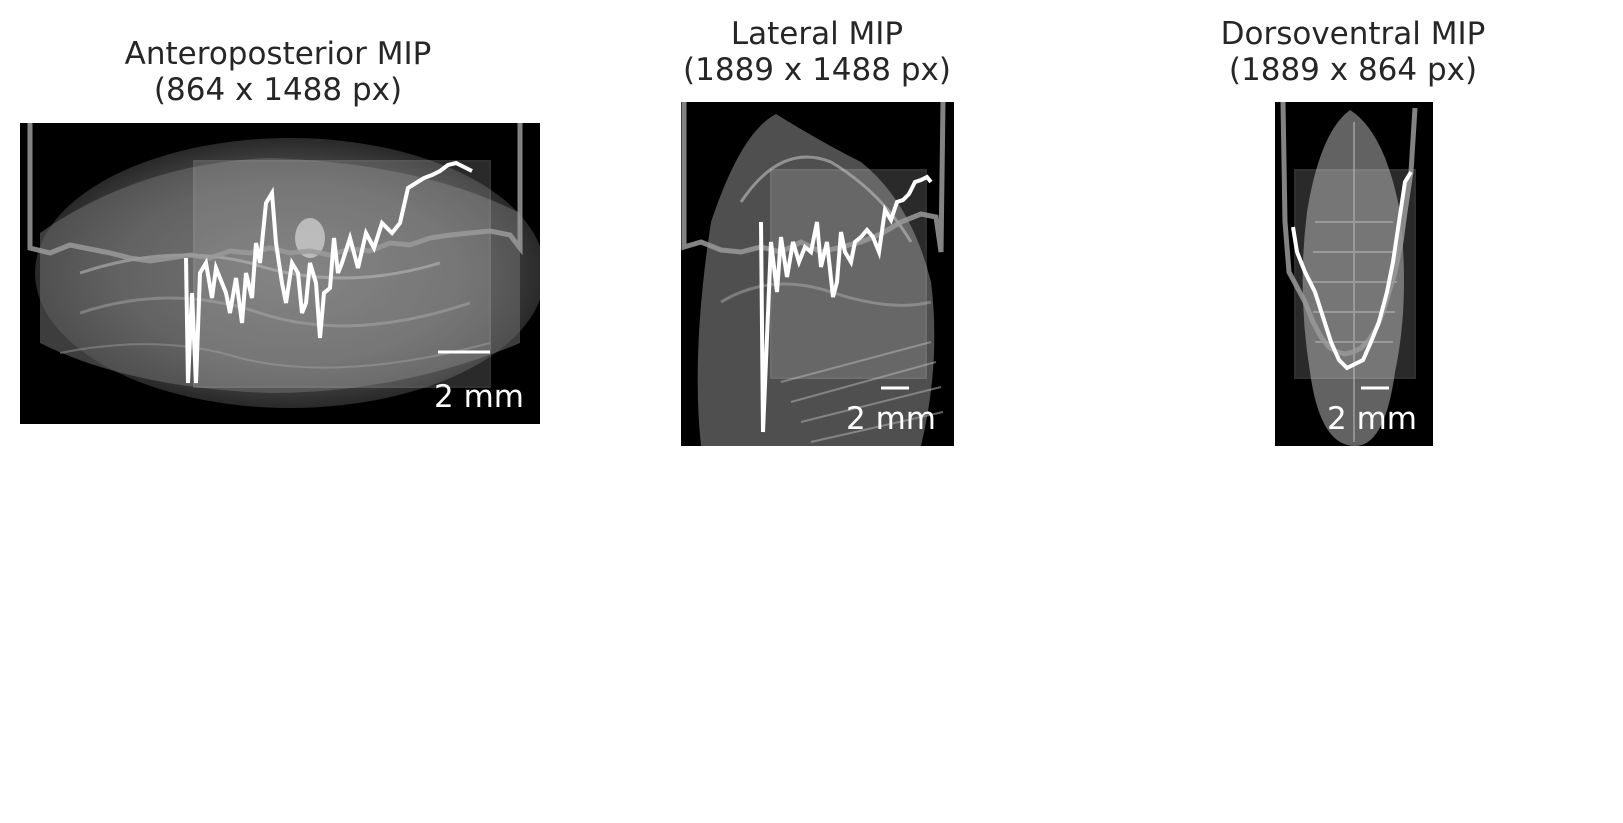 The width and height of the screenshot is (1623, 823). I want to click on mip-image-anteroposterior, so click(280, 273).